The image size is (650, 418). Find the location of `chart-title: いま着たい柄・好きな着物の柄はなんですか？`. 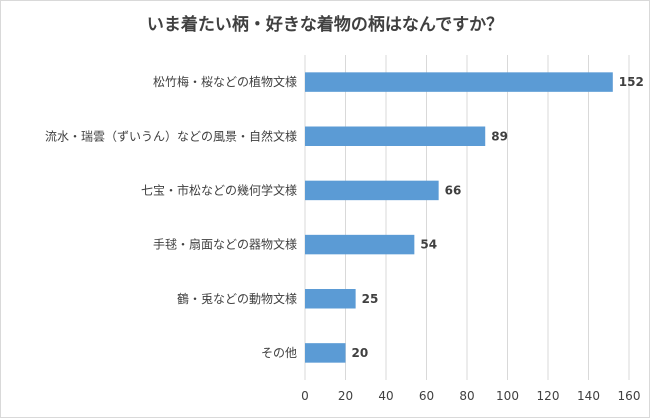

chart-title: いま着たい柄・好きな着物の柄はなんですか？ is located at coordinates (325, 25).